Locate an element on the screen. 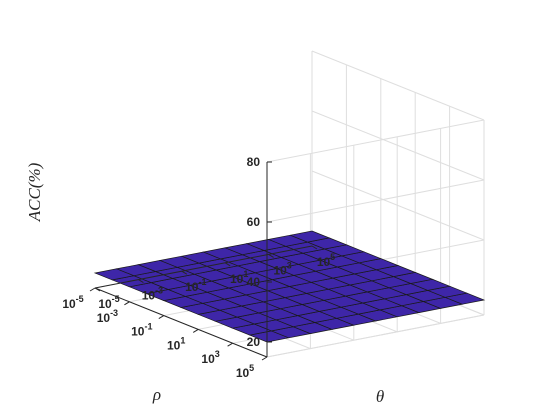 The image size is (560, 420). z-tick-label: 60 is located at coordinates (254, 222).